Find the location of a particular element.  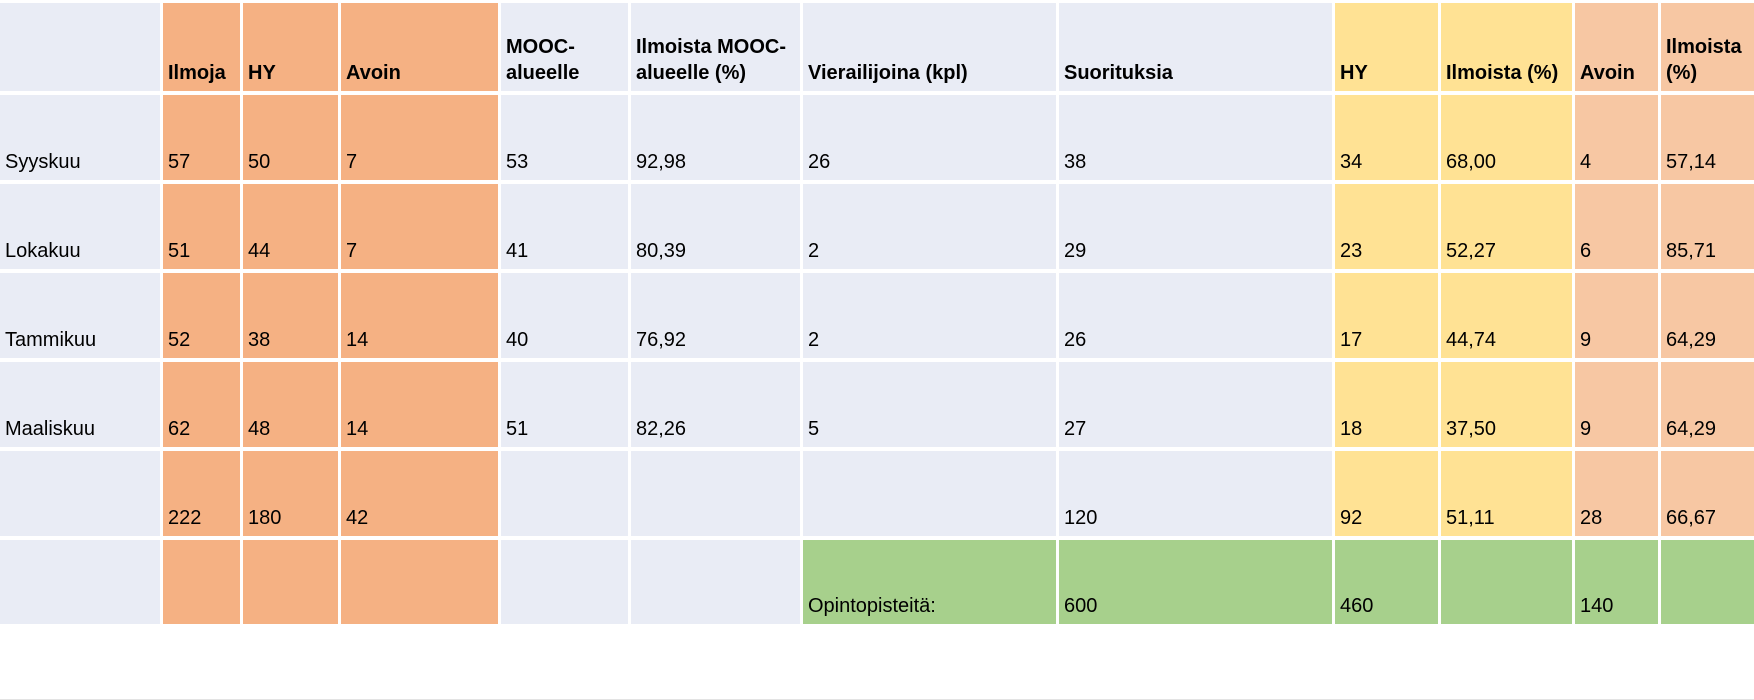

table-cell-avoin-side: 140 is located at coordinates (1616, 582).